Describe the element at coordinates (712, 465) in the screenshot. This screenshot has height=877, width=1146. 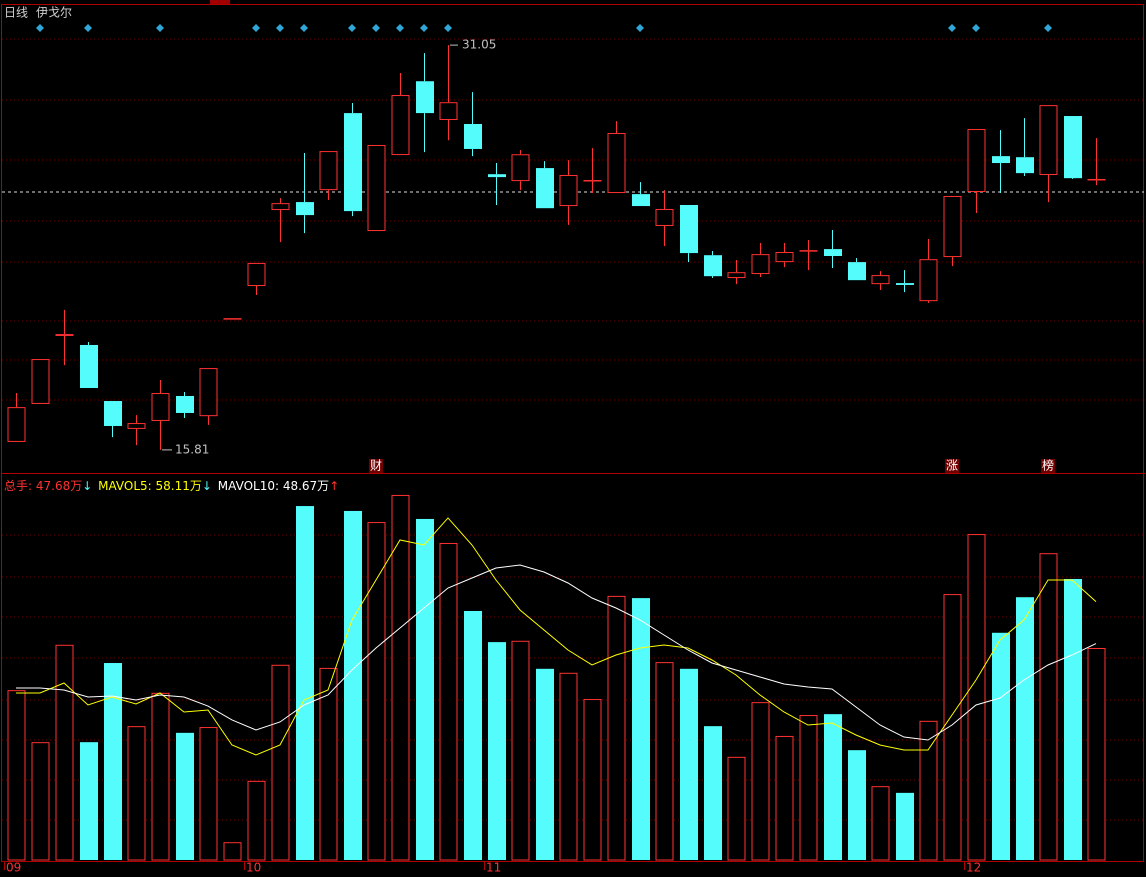
I see `annotation-group: 财 涨 榜` at that location.